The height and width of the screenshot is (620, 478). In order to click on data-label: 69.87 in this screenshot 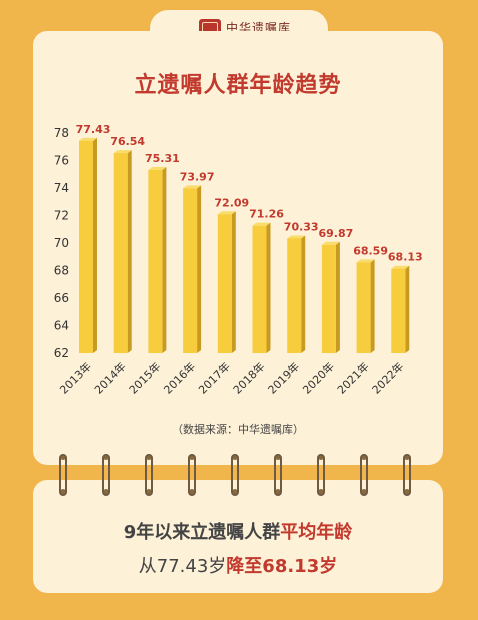, I will do `click(336, 233)`.